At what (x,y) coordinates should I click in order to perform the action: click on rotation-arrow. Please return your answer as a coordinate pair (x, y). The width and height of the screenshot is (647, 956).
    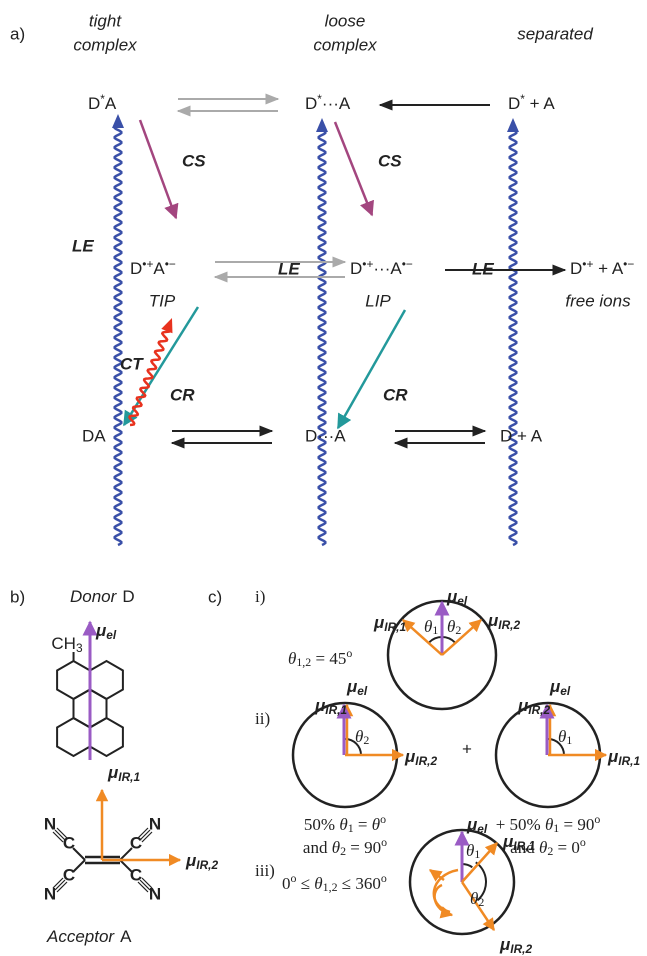
    Looking at the image, I should click on (443, 901).